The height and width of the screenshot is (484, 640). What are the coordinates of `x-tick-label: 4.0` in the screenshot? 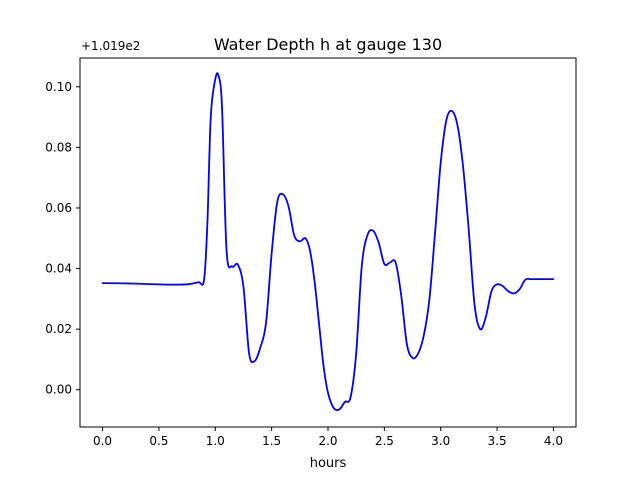 It's located at (553, 441).